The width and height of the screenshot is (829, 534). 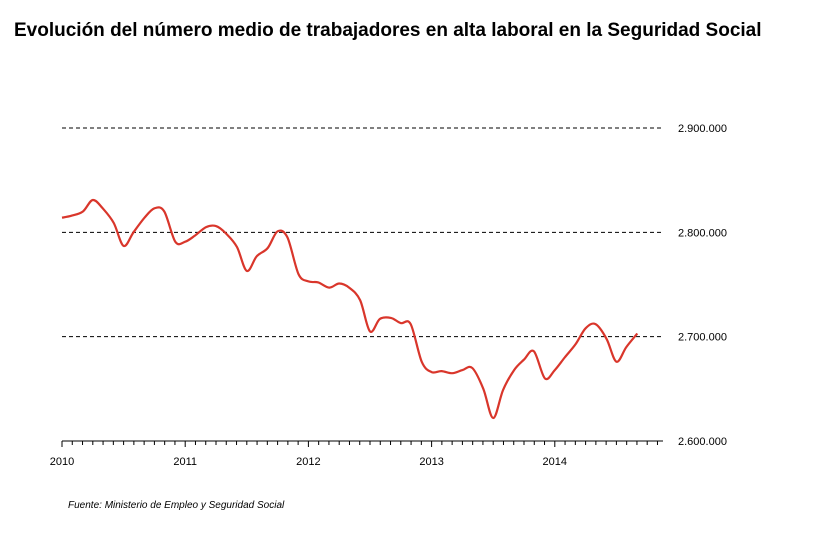 I want to click on x-tick-label: 2013, so click(x=431, y=462).